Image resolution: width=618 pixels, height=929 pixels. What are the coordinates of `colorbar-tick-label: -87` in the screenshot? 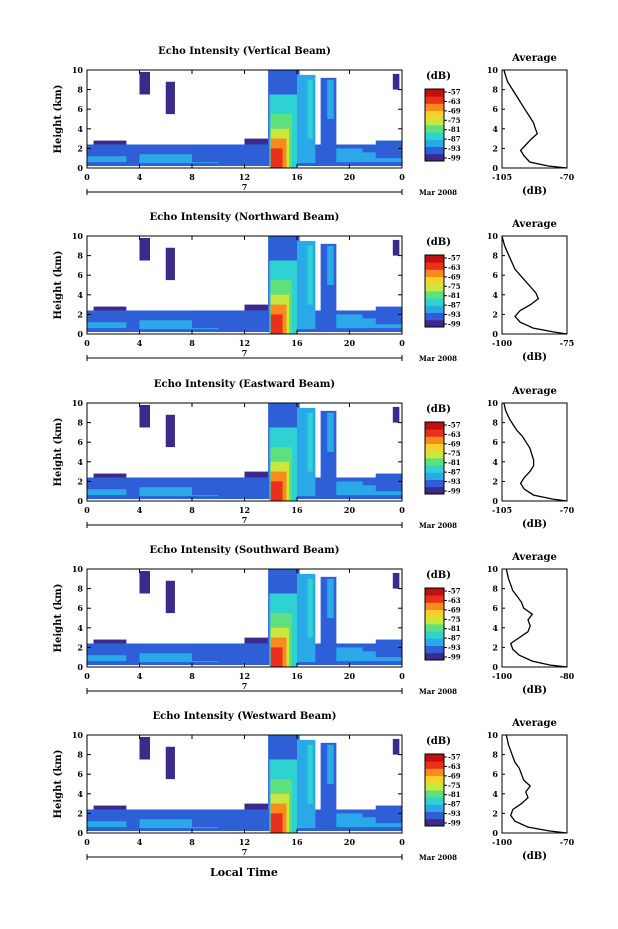 It's located at (454, 804).